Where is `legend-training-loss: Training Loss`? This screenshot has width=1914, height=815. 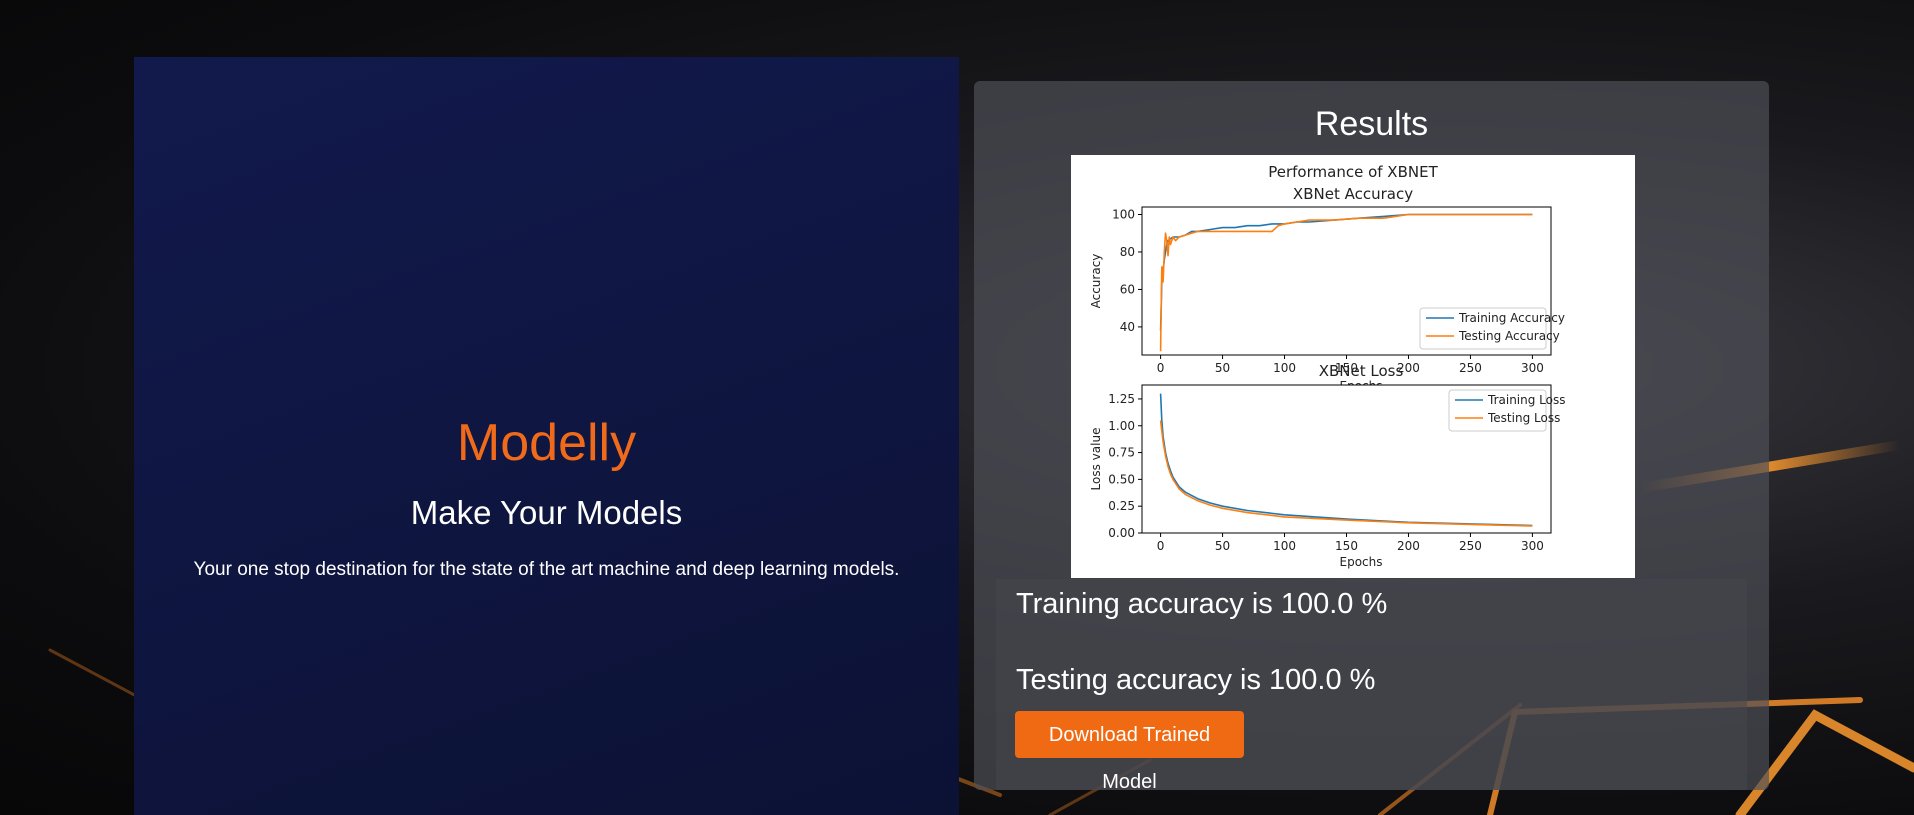
legend-training-loss: Training Loss is located at coordinates (1526, 400).